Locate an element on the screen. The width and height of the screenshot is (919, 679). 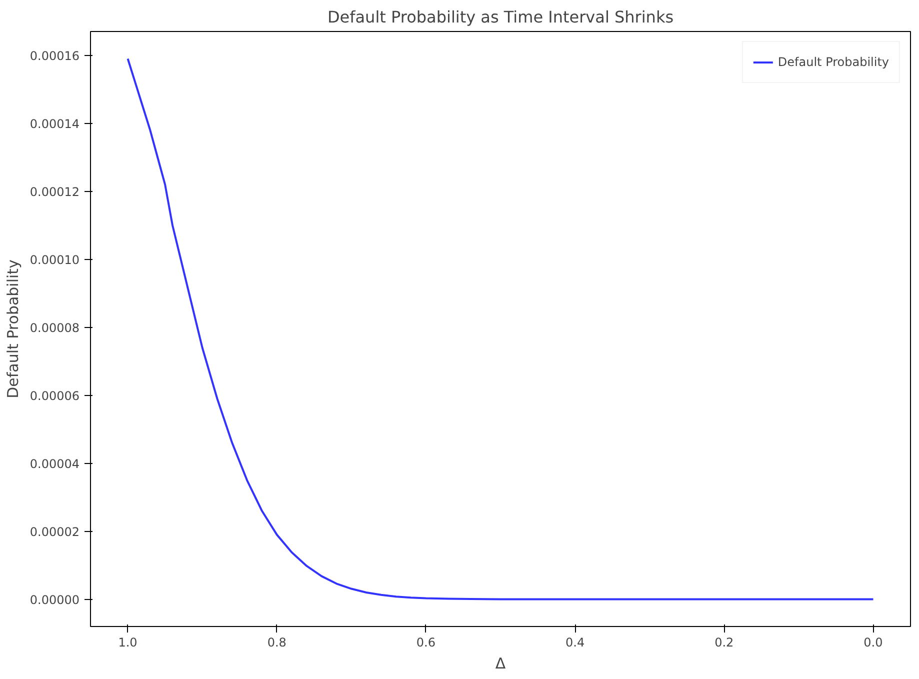
chart-title: Default Probability as Time Interval Shrinks is located at coordinates (500, 17).